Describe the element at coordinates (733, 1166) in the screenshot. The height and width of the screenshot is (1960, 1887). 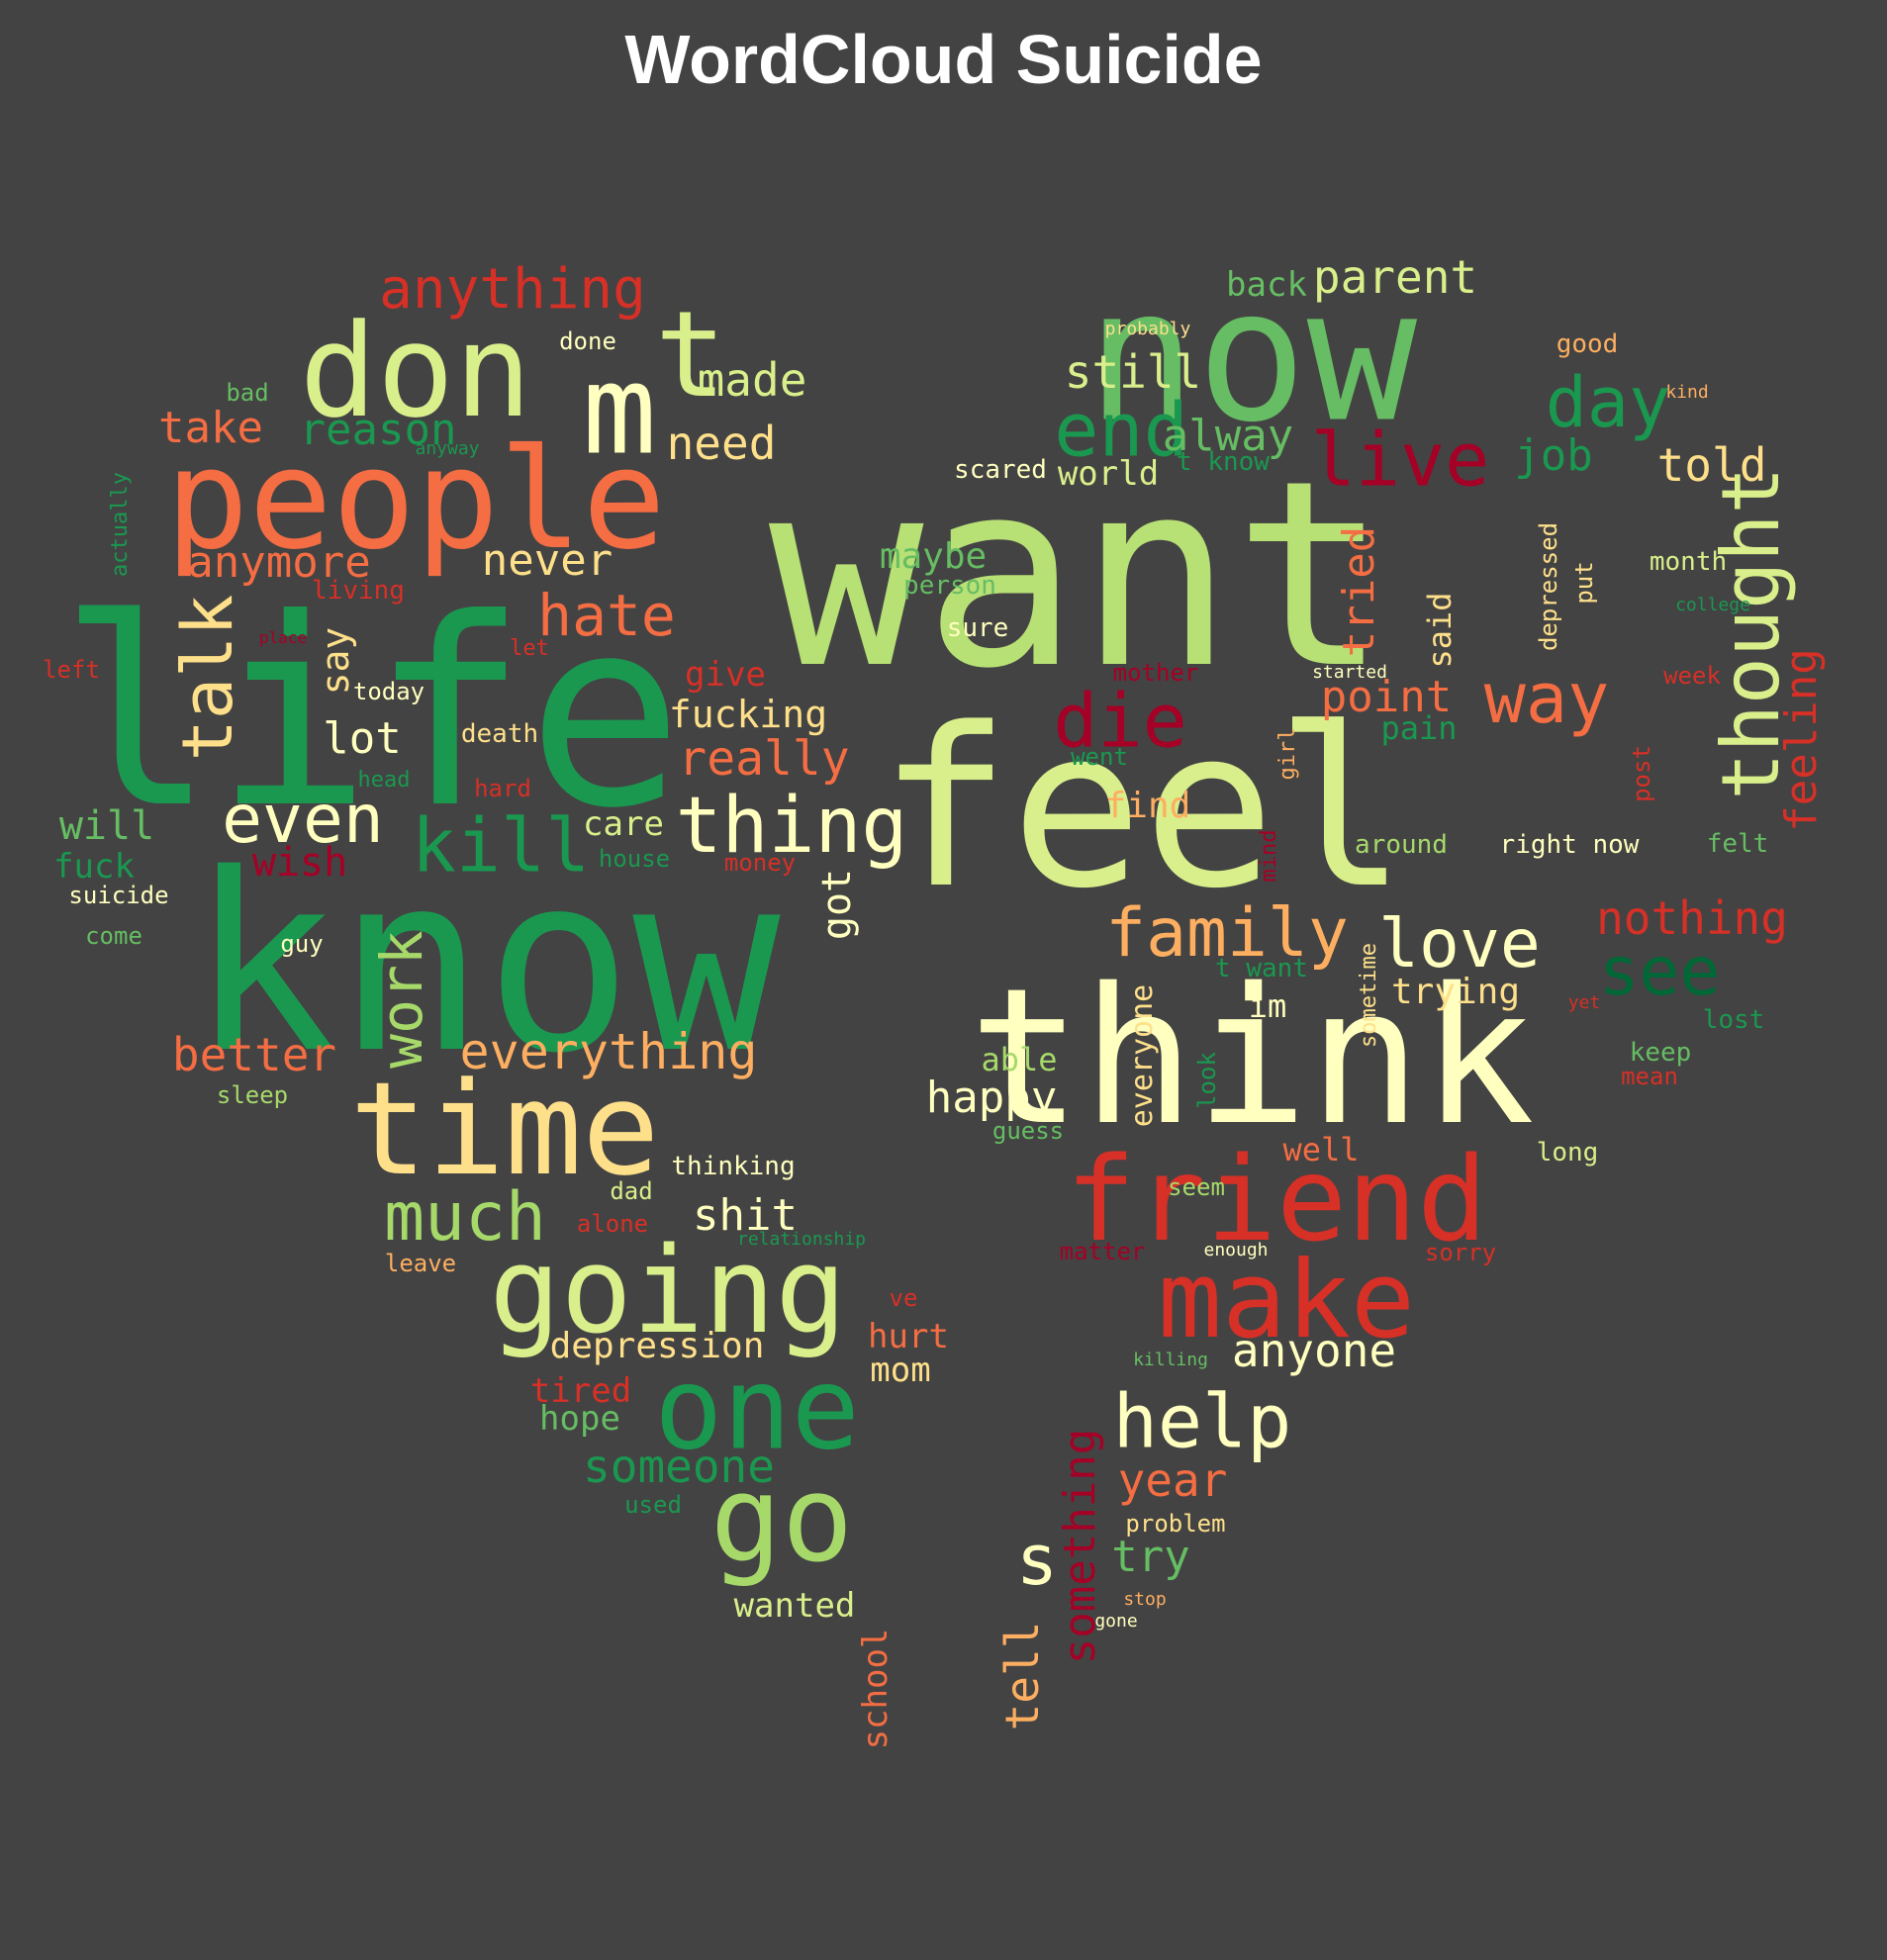
I see `word-thinking: thinking` at that location.